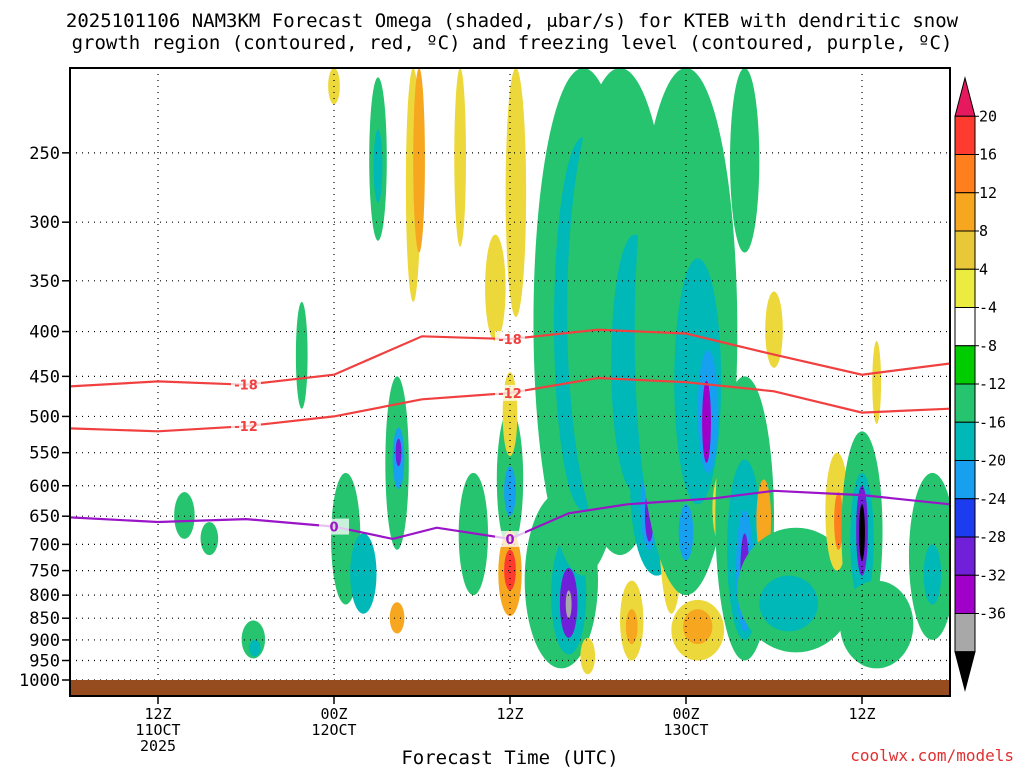 This screenshot has height=768, width=1024. I want to click on x-tick-label: 2025, so click(158, 746).